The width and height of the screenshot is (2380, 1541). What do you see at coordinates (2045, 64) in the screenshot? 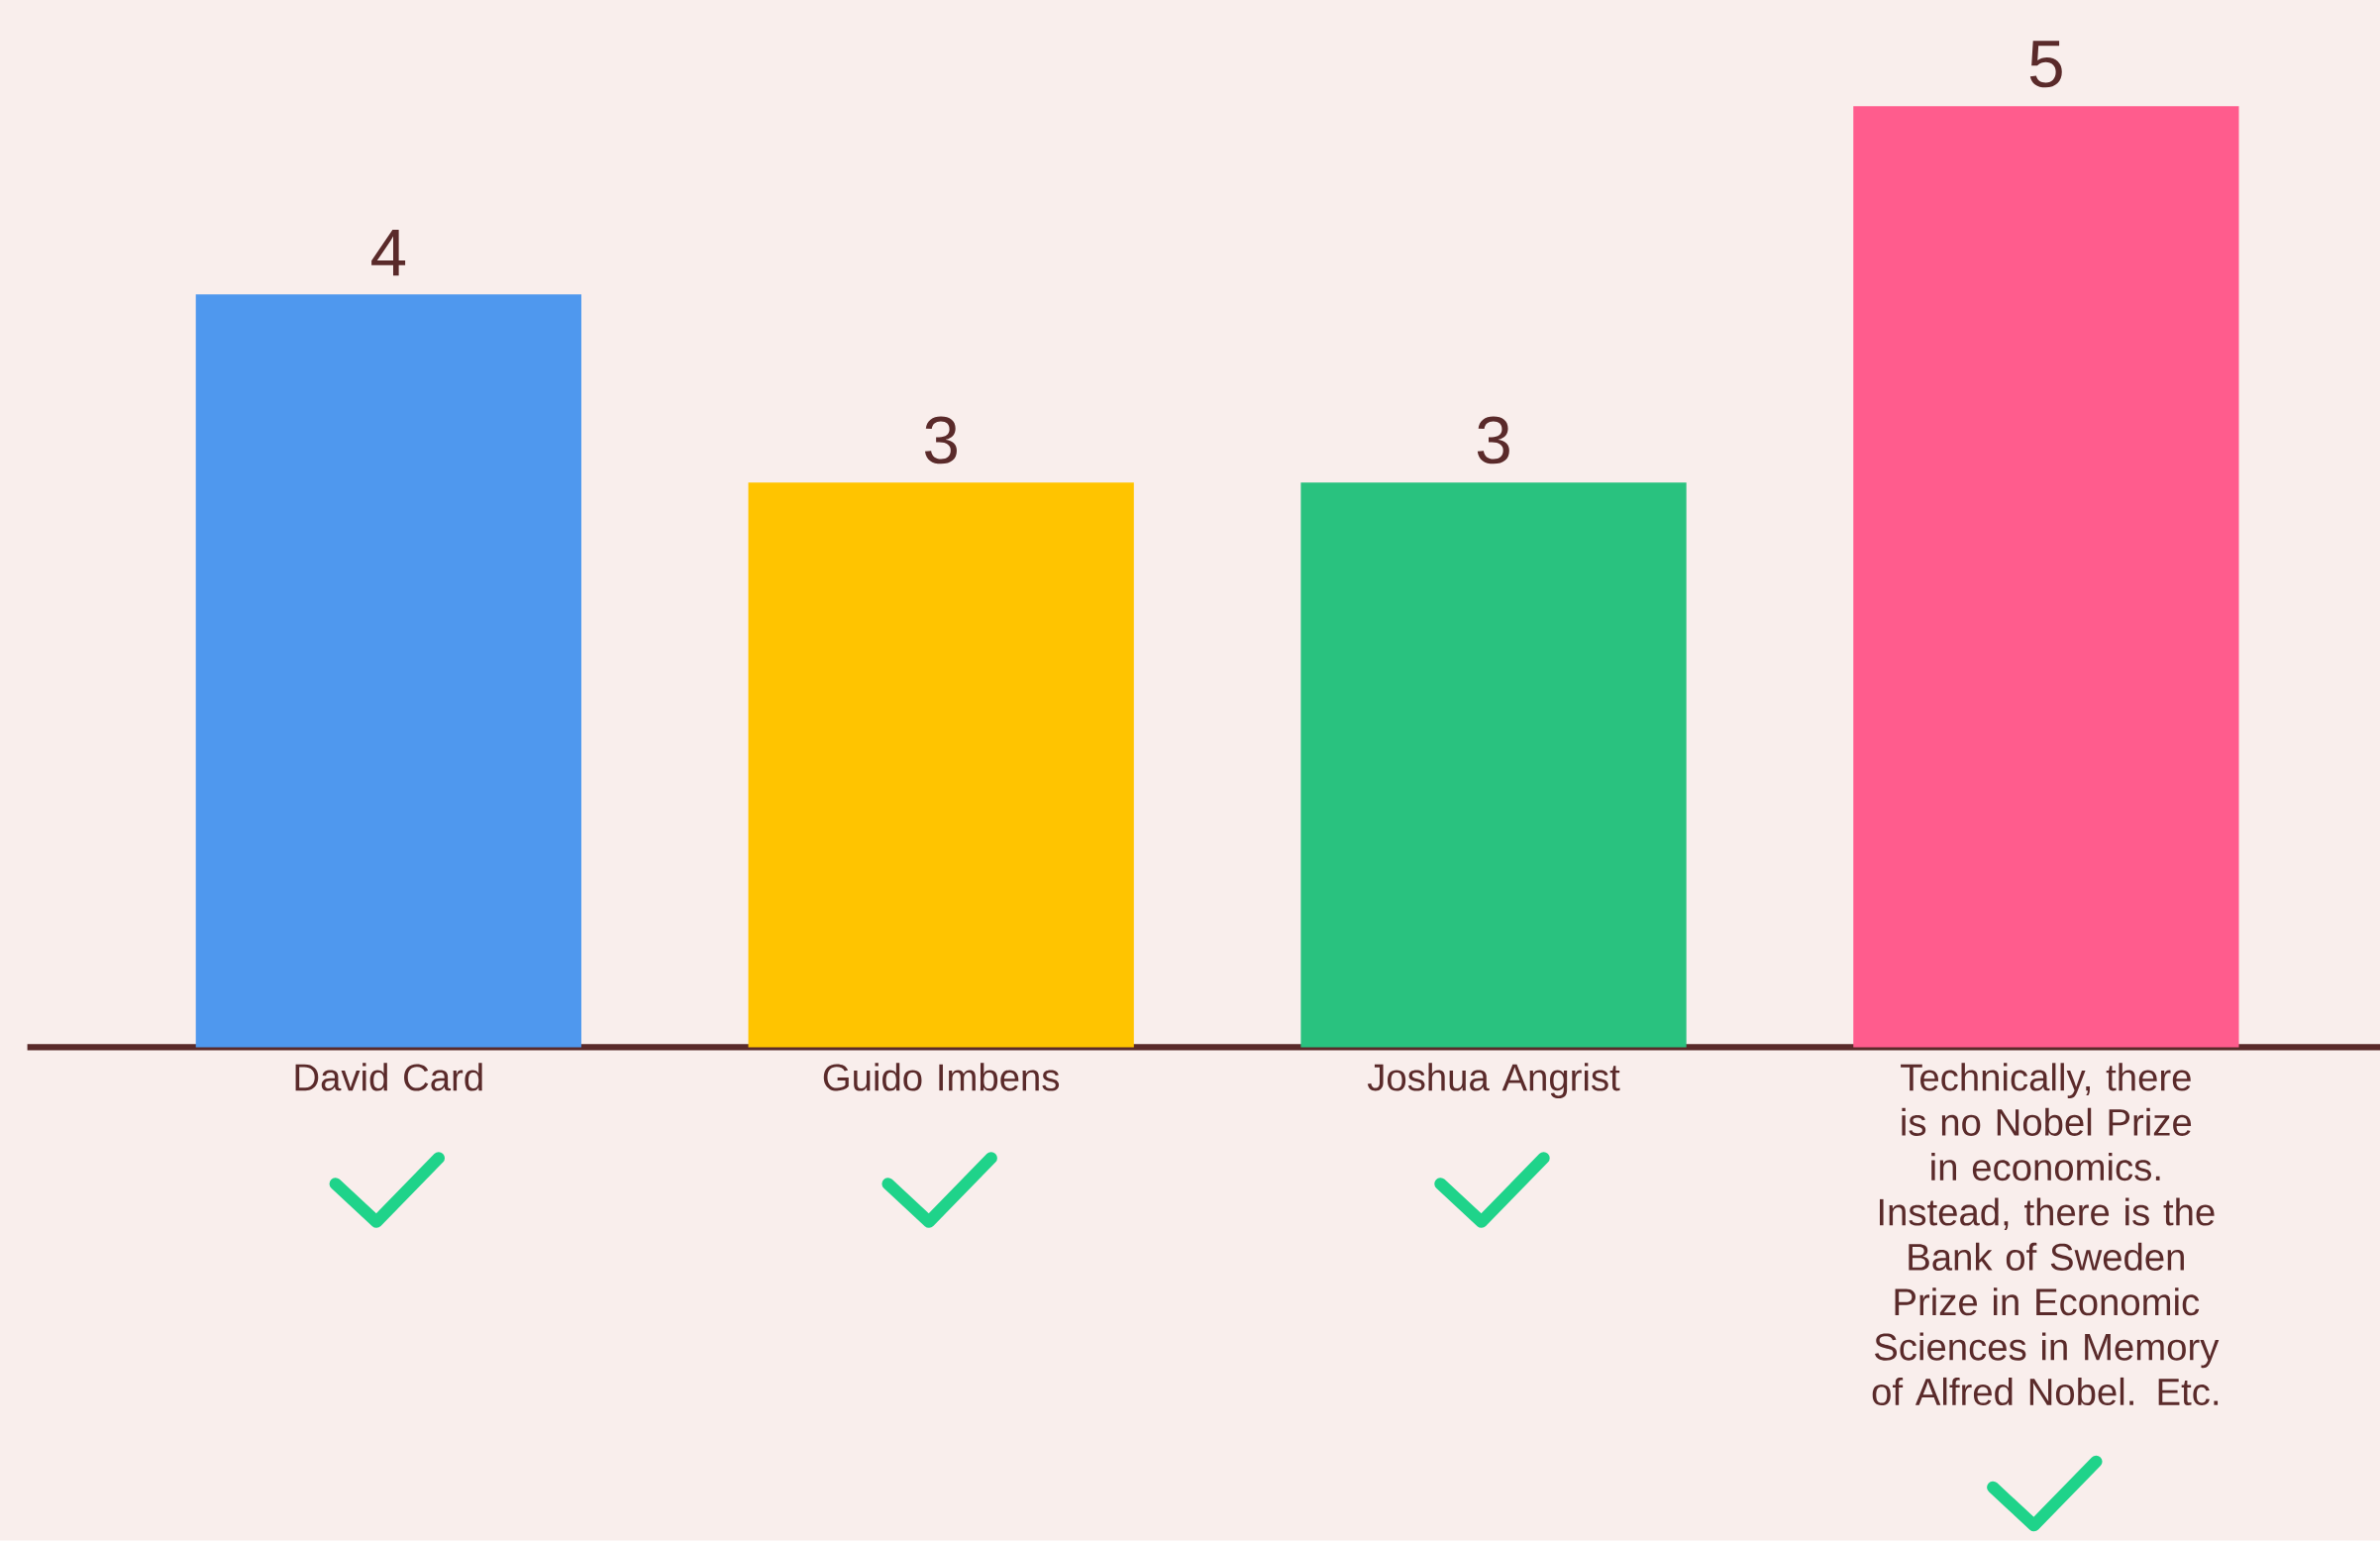
I see `data-label: 5` at bounding box center [2045, 64].